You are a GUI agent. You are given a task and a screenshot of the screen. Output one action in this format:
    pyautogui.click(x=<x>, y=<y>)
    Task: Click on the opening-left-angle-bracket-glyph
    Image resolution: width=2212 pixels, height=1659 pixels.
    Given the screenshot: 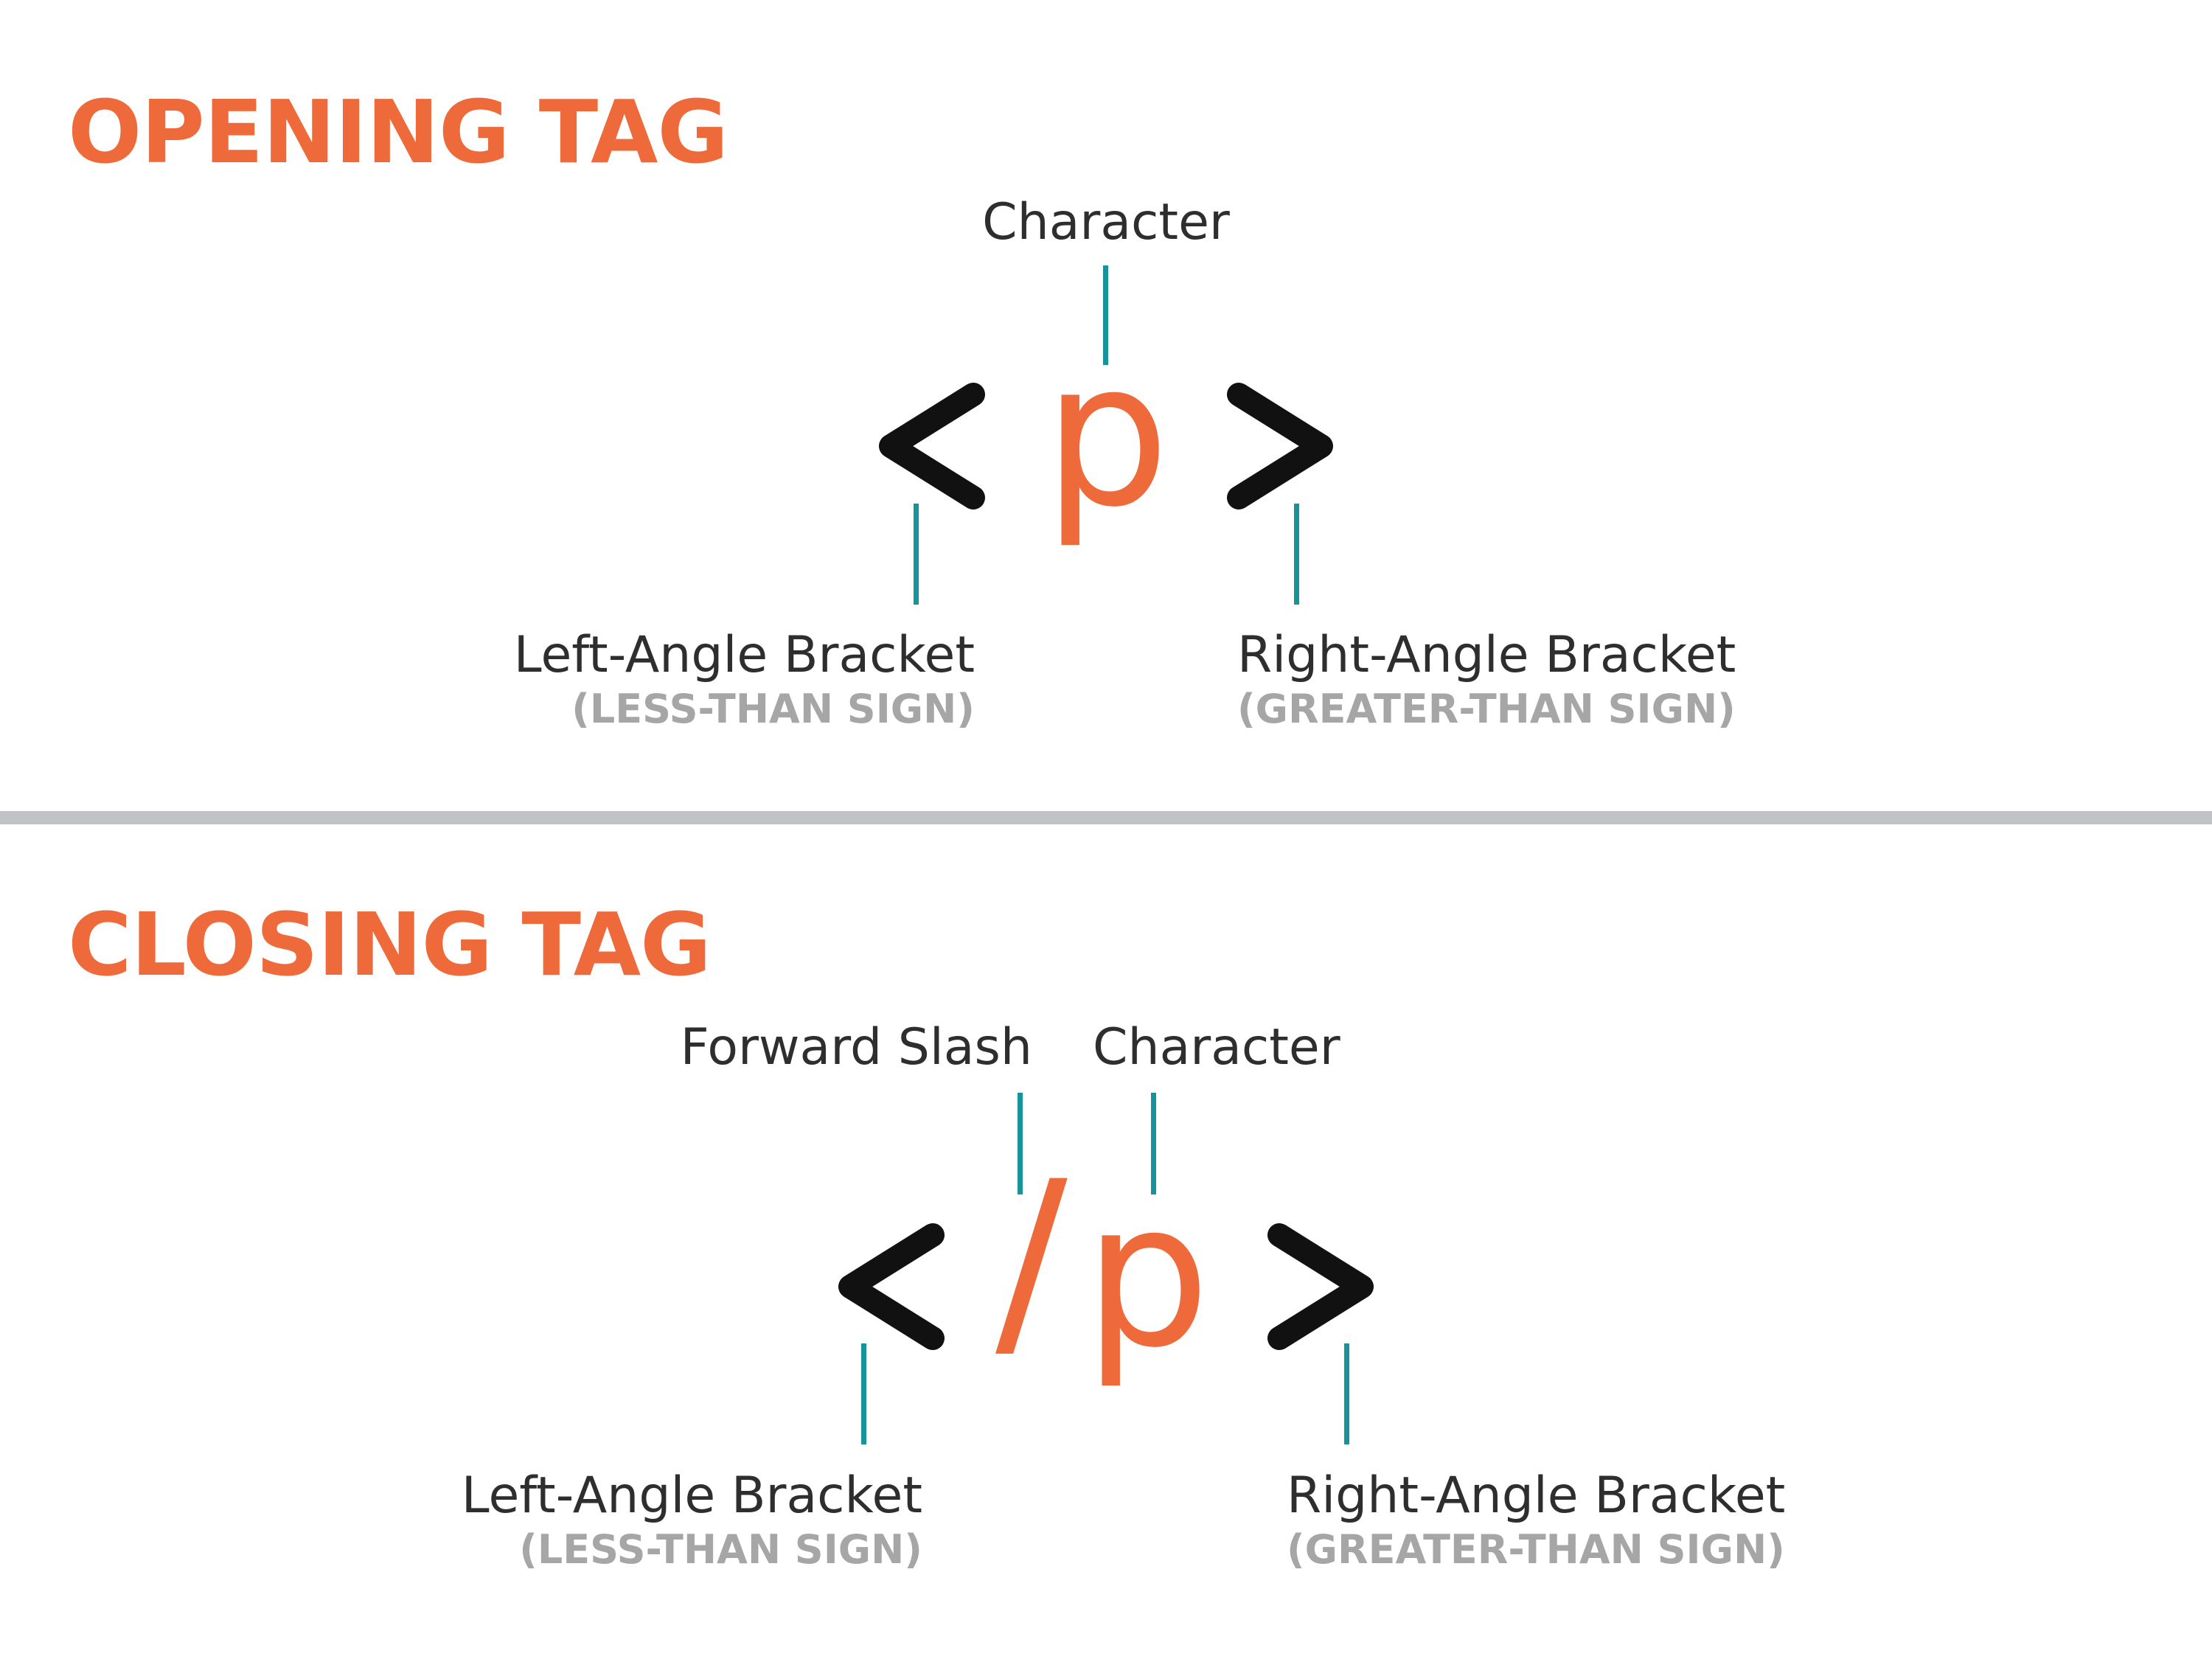 What is the action you would take?
    pyautogui.click(x=932, y=446)
    